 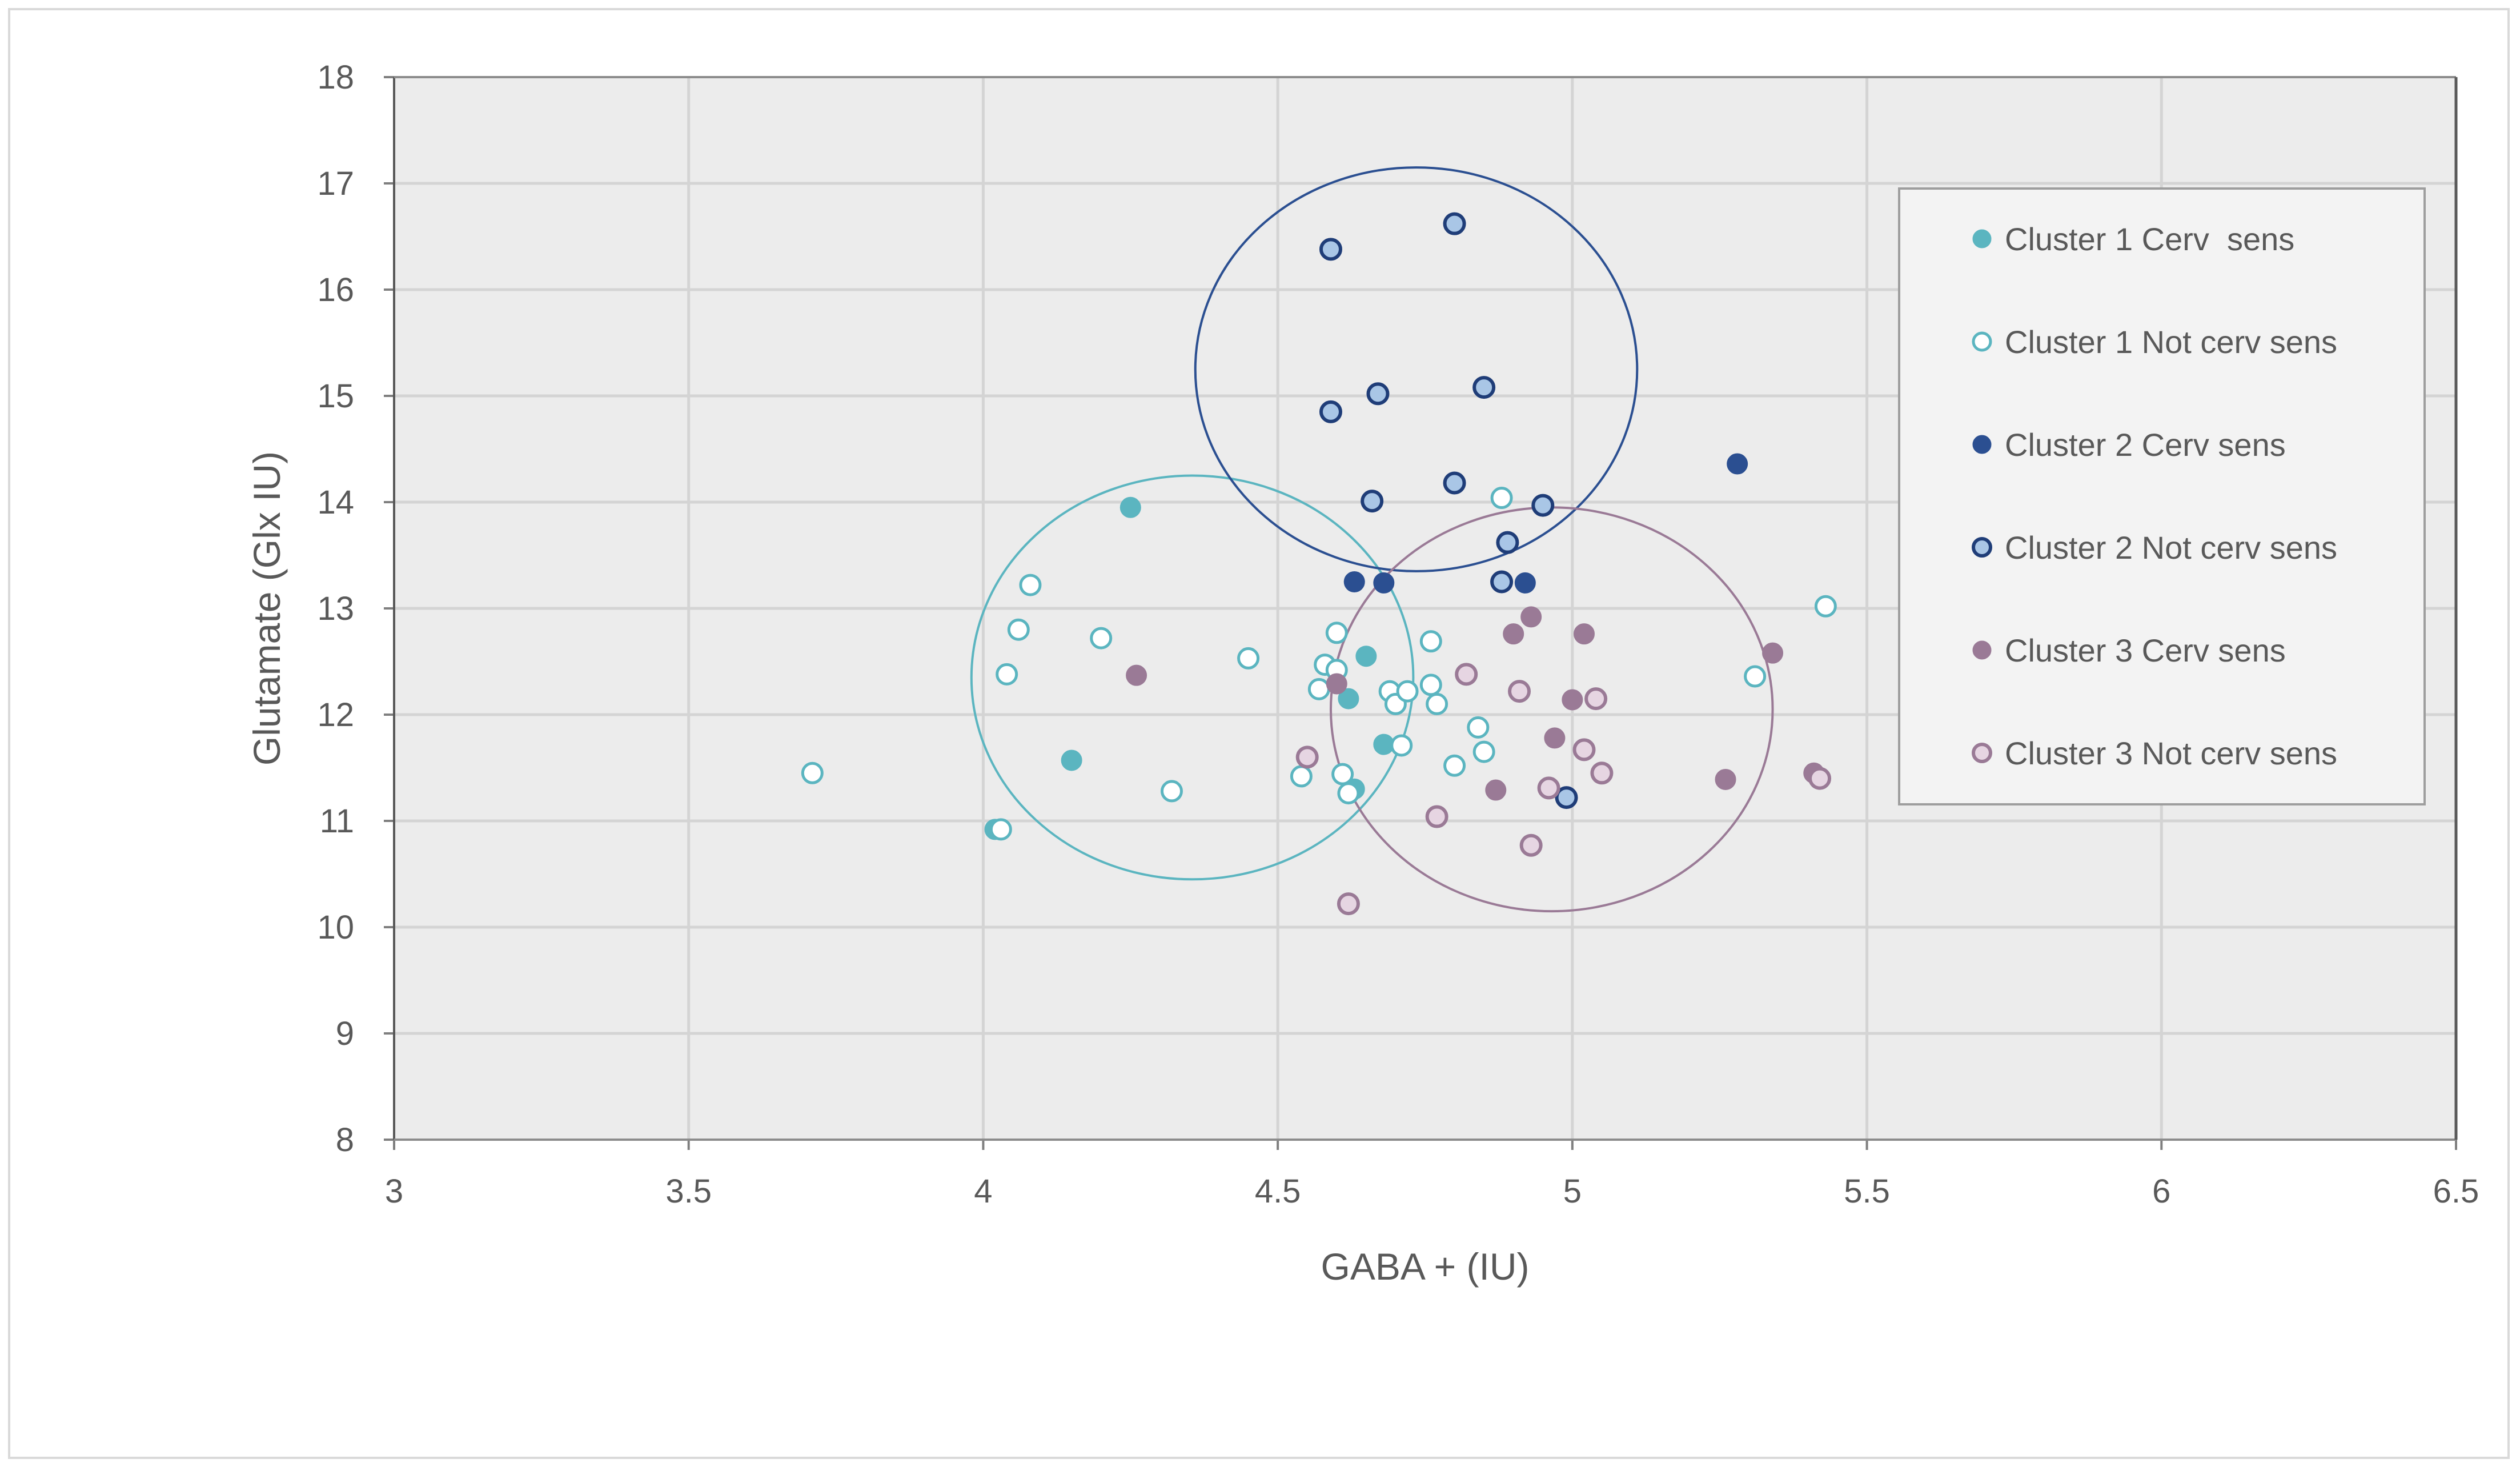 I want to click on legend-box, so click(x=2162, y=496).